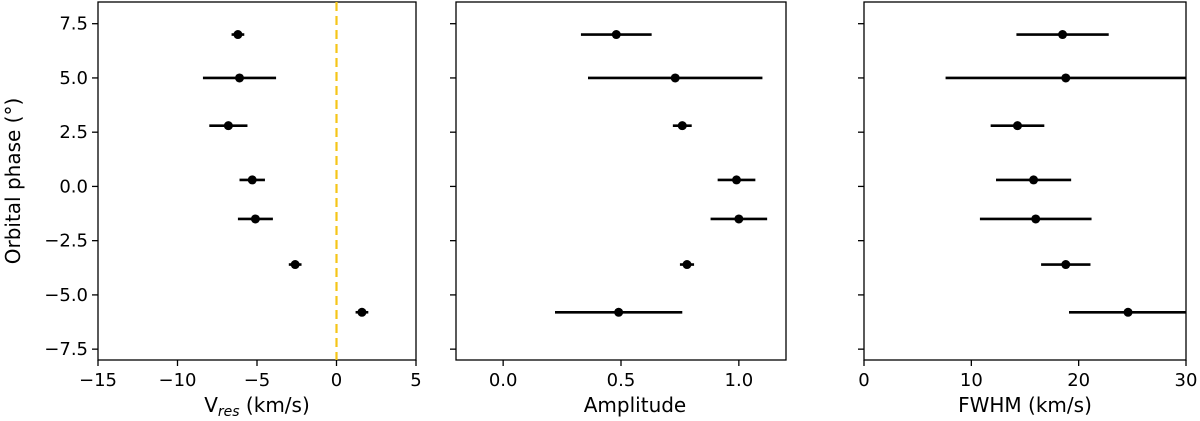 Image resolution: width=1200 pixels, height=421 pixels. What do you see at coordinates (1186, 380) in the screenshot?
I see `x-tick-label-fwhm: 30` at bounding box center [1186, 380].